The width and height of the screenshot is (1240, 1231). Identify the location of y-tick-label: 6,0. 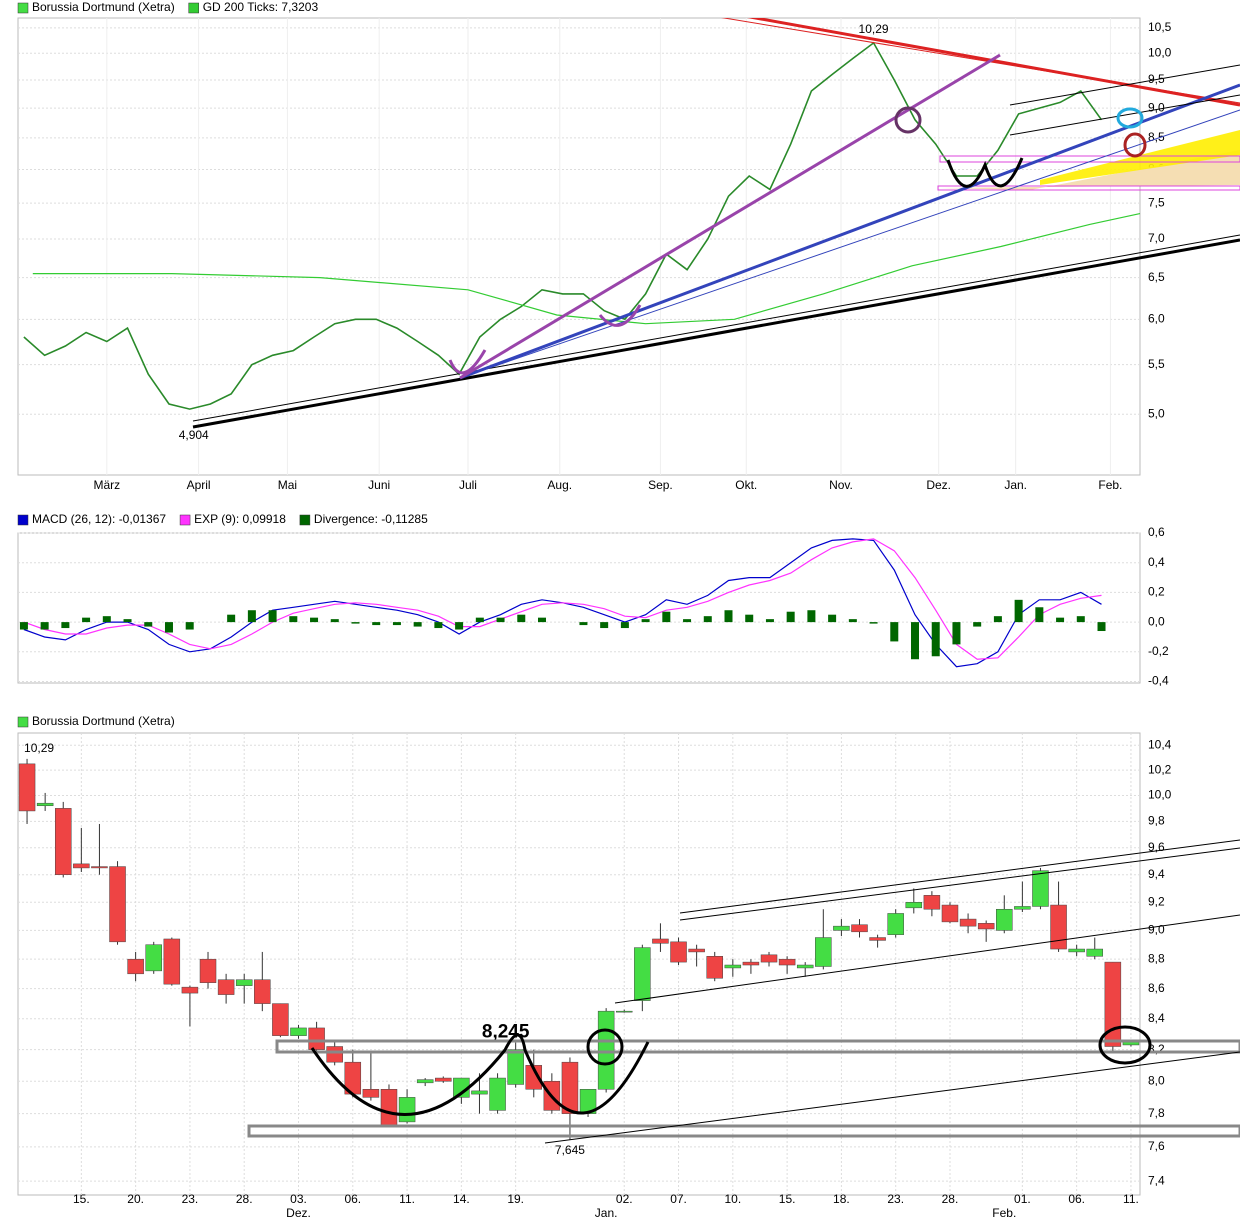
(1156, 319).